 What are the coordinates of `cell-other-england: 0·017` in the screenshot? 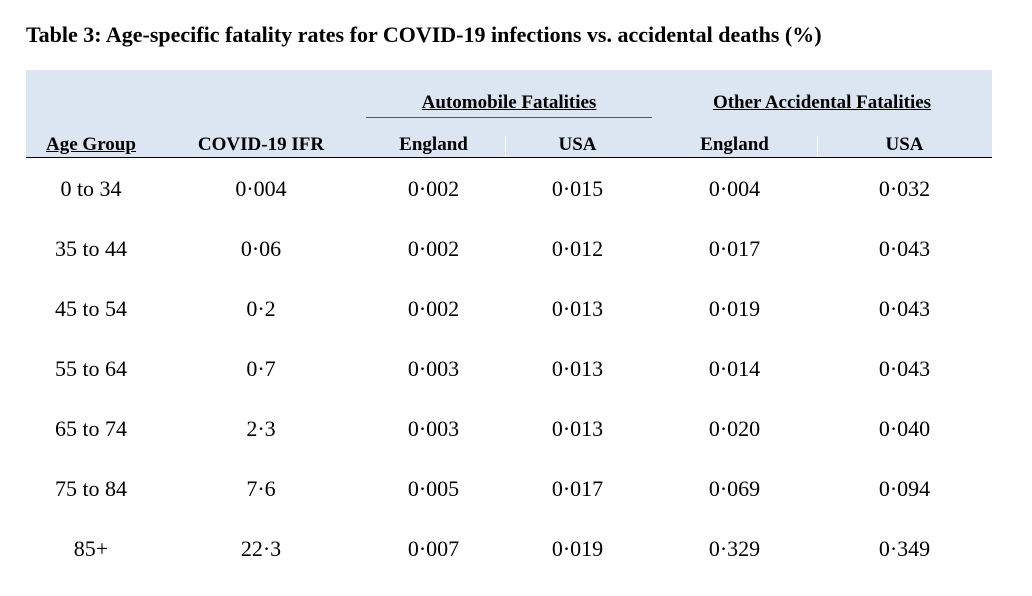 It's located at (734, 248).